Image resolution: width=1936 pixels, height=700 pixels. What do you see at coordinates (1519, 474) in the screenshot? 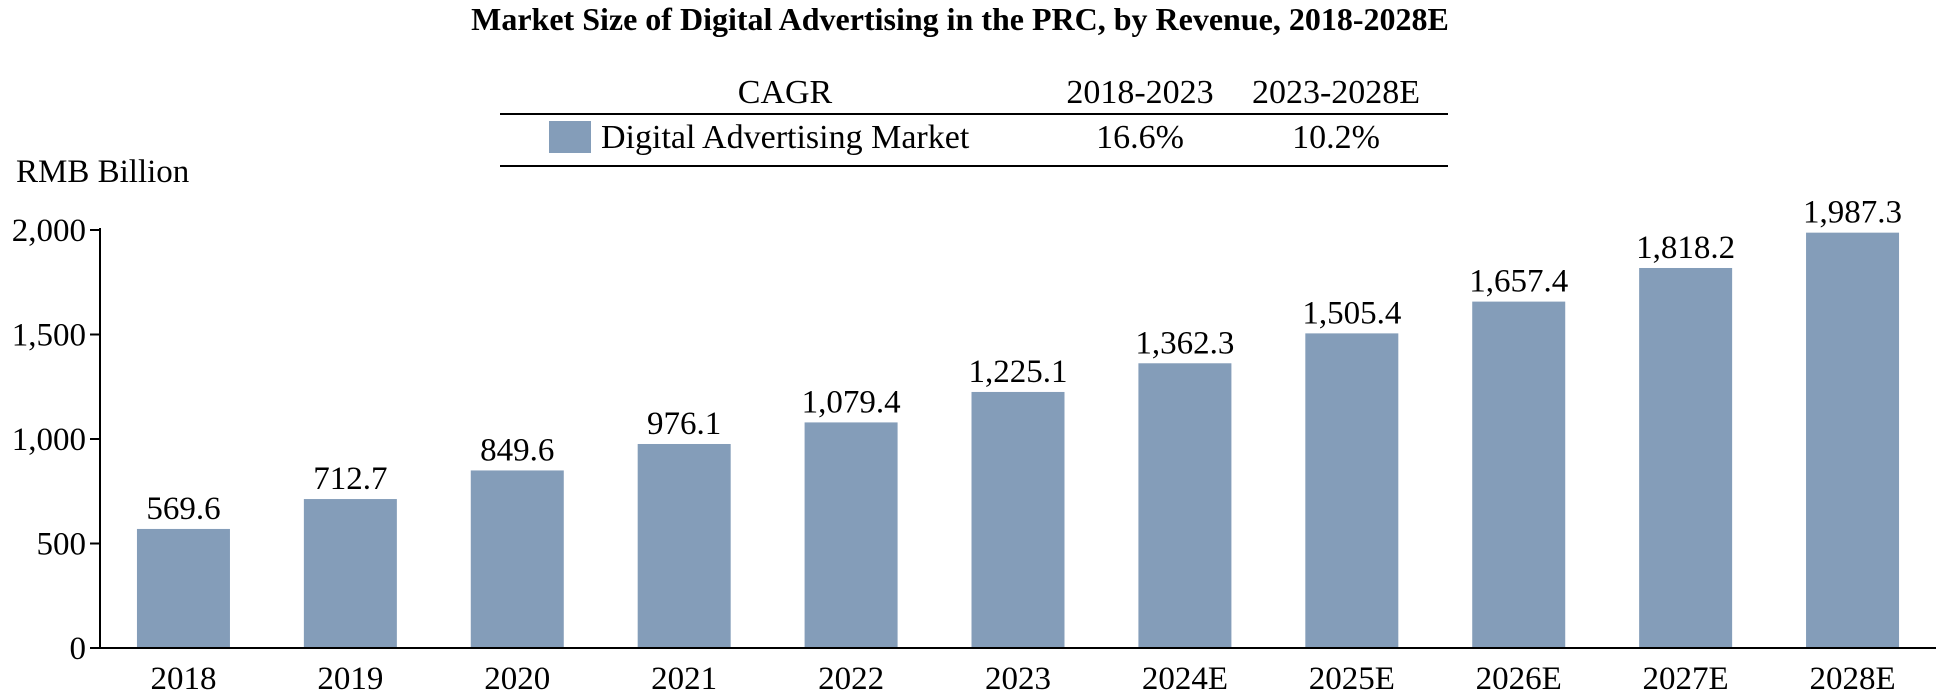
I see `bar-2026E` at bounding box center [1519, 474].